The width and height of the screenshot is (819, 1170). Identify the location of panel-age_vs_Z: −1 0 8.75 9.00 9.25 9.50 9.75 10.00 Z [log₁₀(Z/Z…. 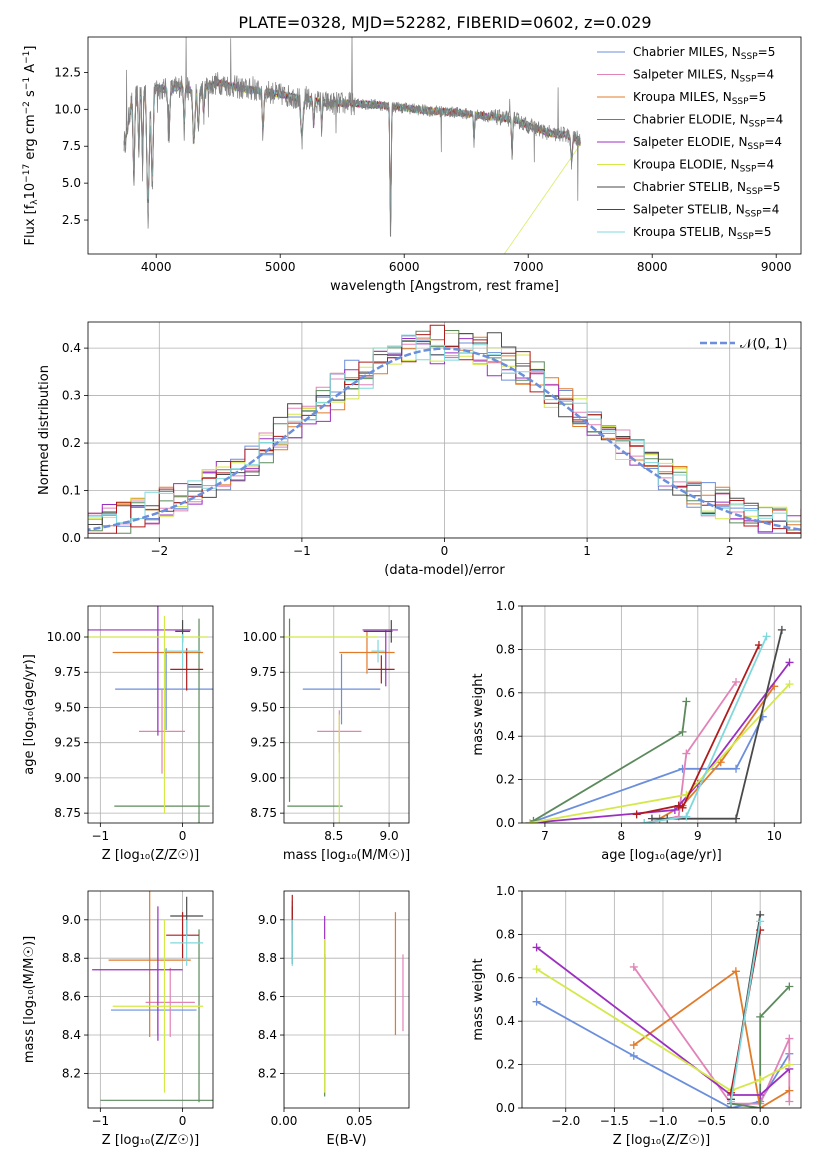
(118, 734).